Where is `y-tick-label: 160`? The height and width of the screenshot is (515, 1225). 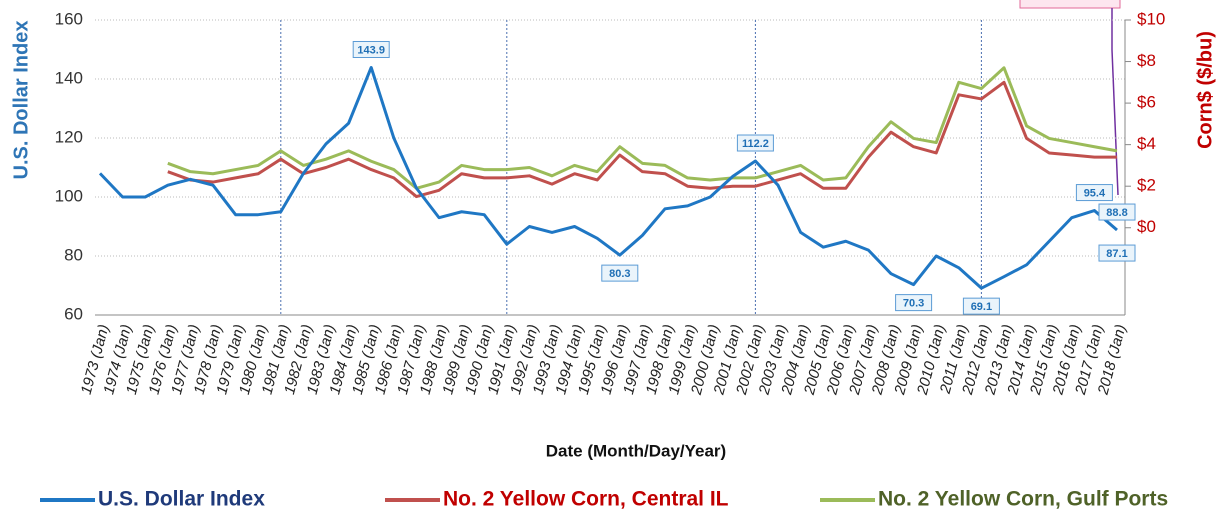 y-tick-label: 160 is located at coordinates (69, 18).